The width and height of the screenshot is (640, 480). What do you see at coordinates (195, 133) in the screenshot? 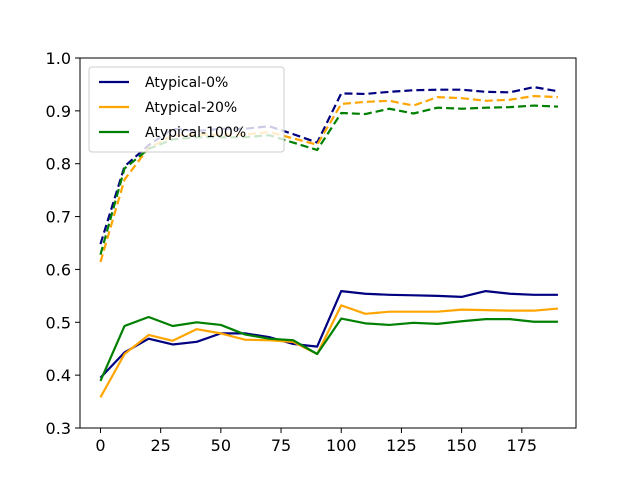
I see `legend-label: Atypical-100%` at bounding box center [195, 133].